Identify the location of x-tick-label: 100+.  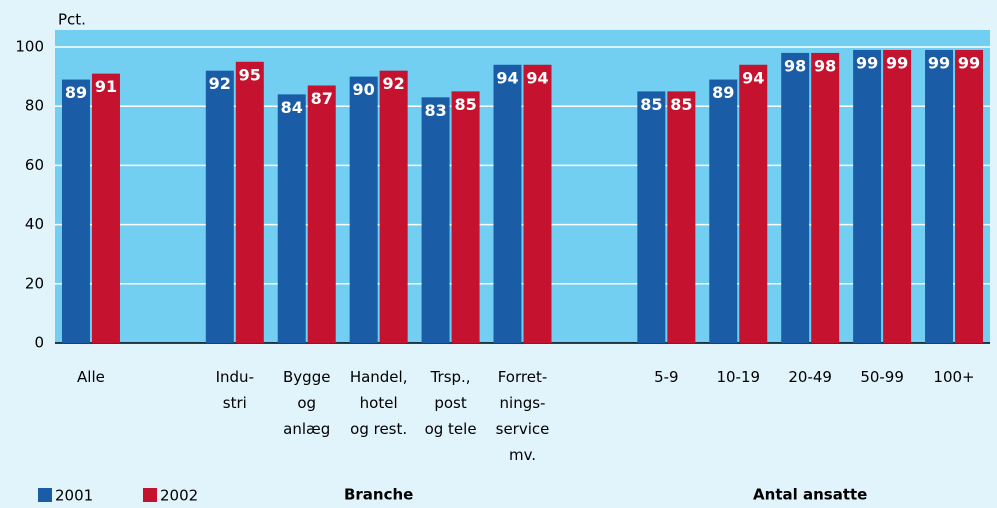
(953, 377).